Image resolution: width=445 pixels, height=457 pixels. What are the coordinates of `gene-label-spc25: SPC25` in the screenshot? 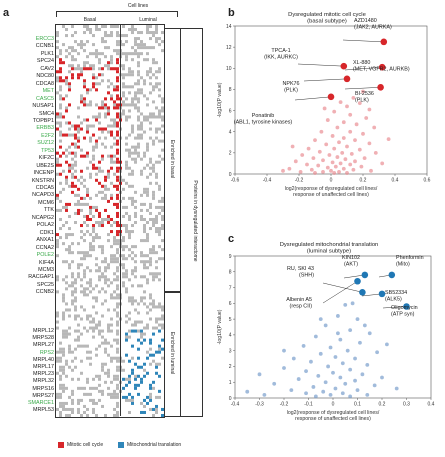 It's located at (45, 284).